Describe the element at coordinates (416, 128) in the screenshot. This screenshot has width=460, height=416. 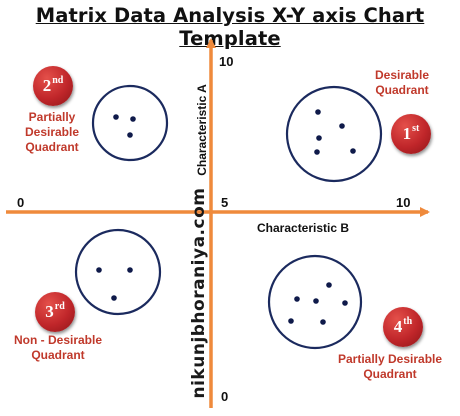
I see `badge-suffix: st` at that location.